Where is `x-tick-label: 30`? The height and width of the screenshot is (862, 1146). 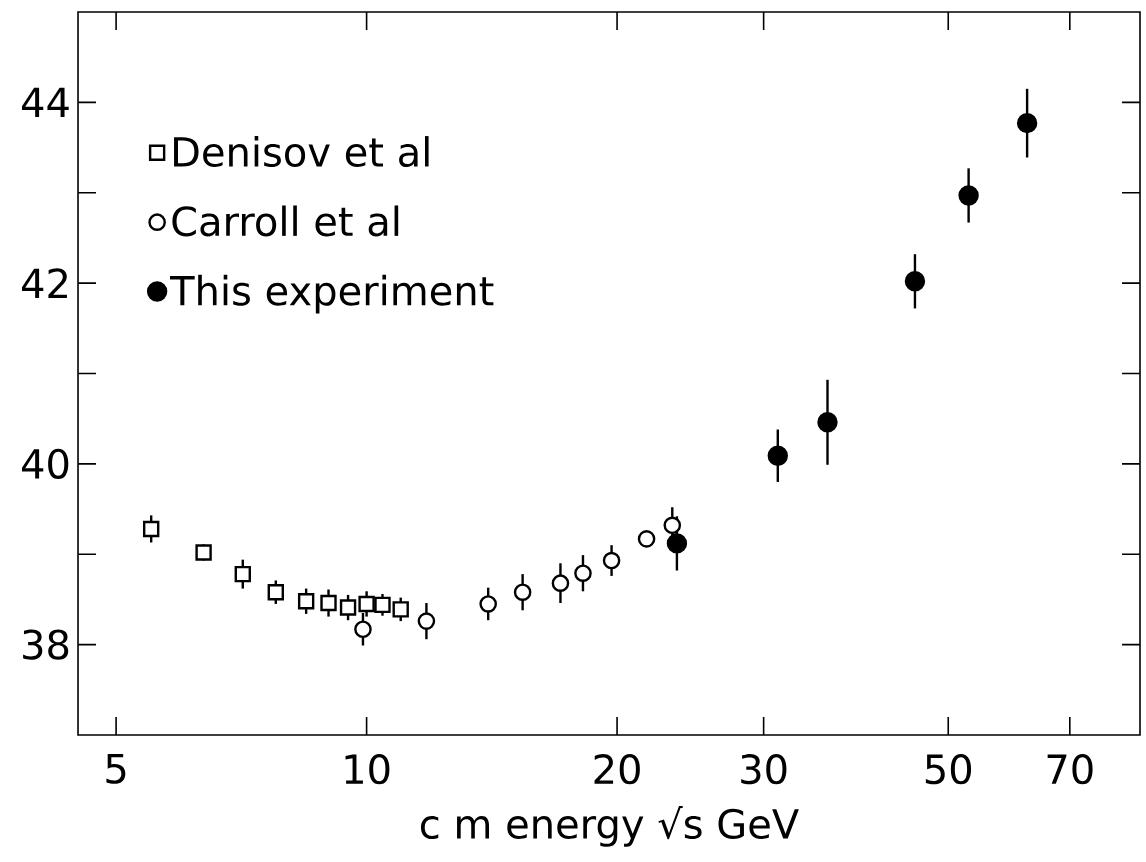
x-tick-label: 30 is located at coordinates (764, 769).